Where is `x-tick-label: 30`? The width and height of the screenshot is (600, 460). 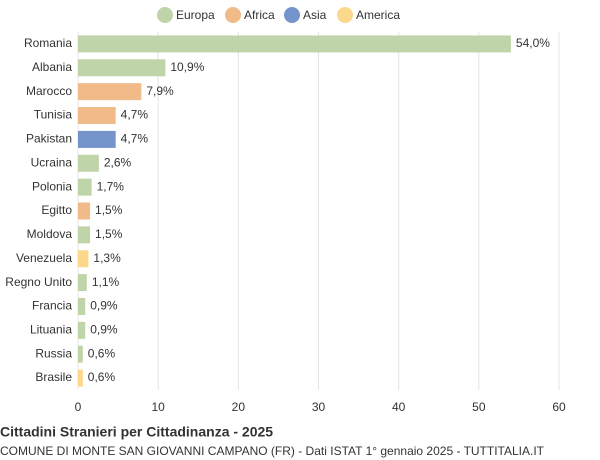
x-tick-label: 30 is located at coordinates (319, 407).